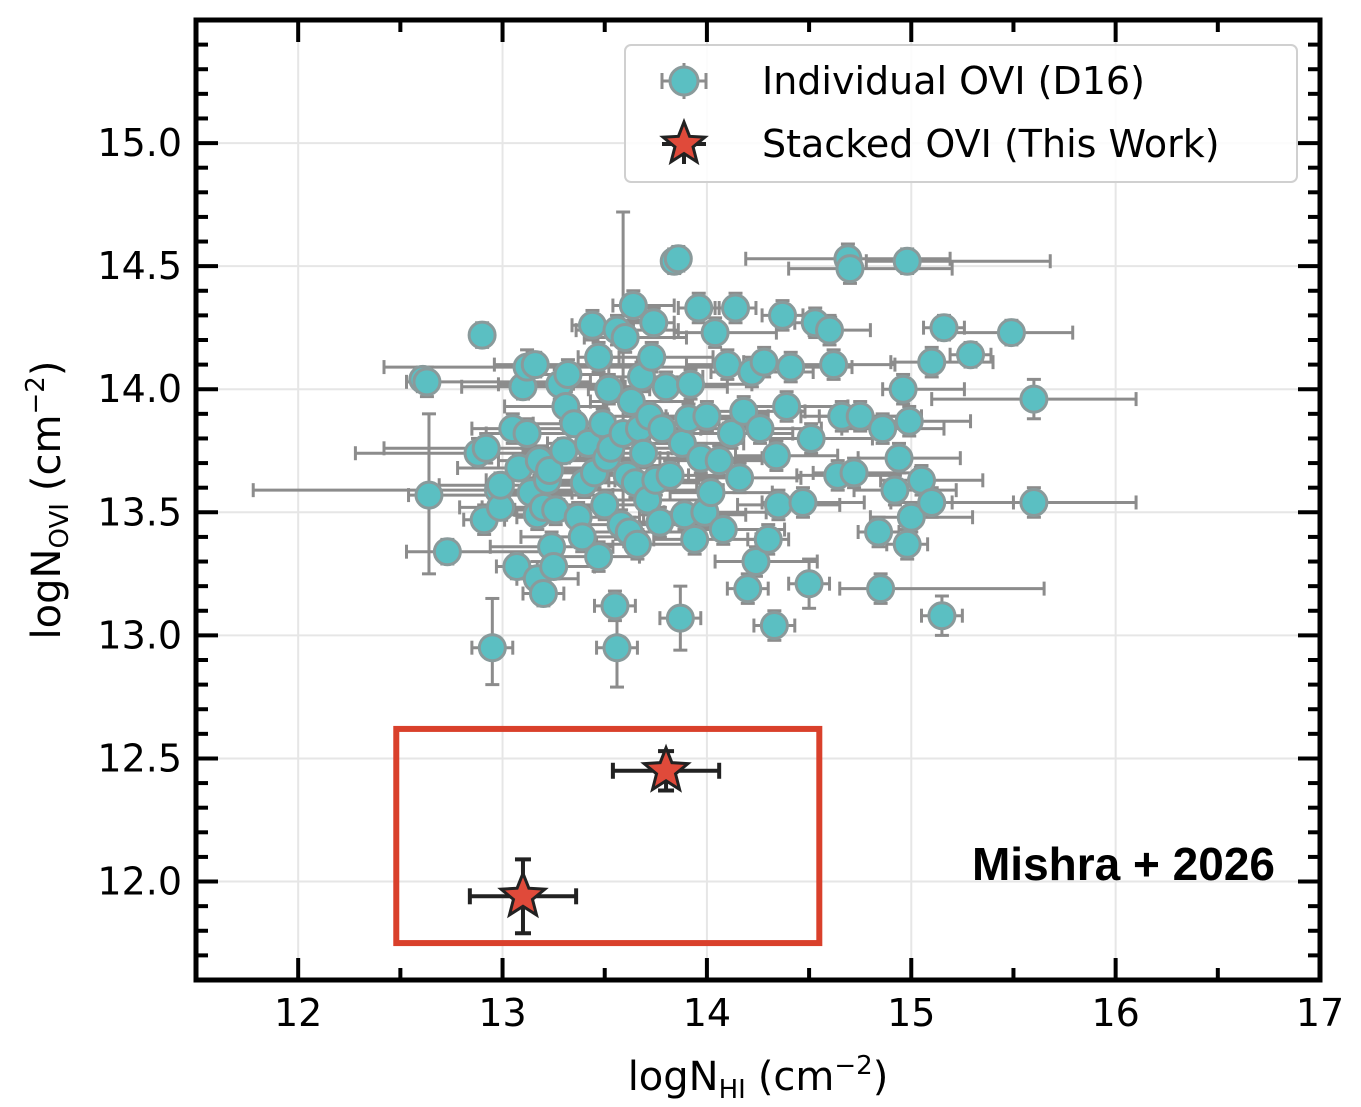  Describe the element at coordinates (47, 594) in the screenshot. I see `y-axis-title-main: logN` at that location.